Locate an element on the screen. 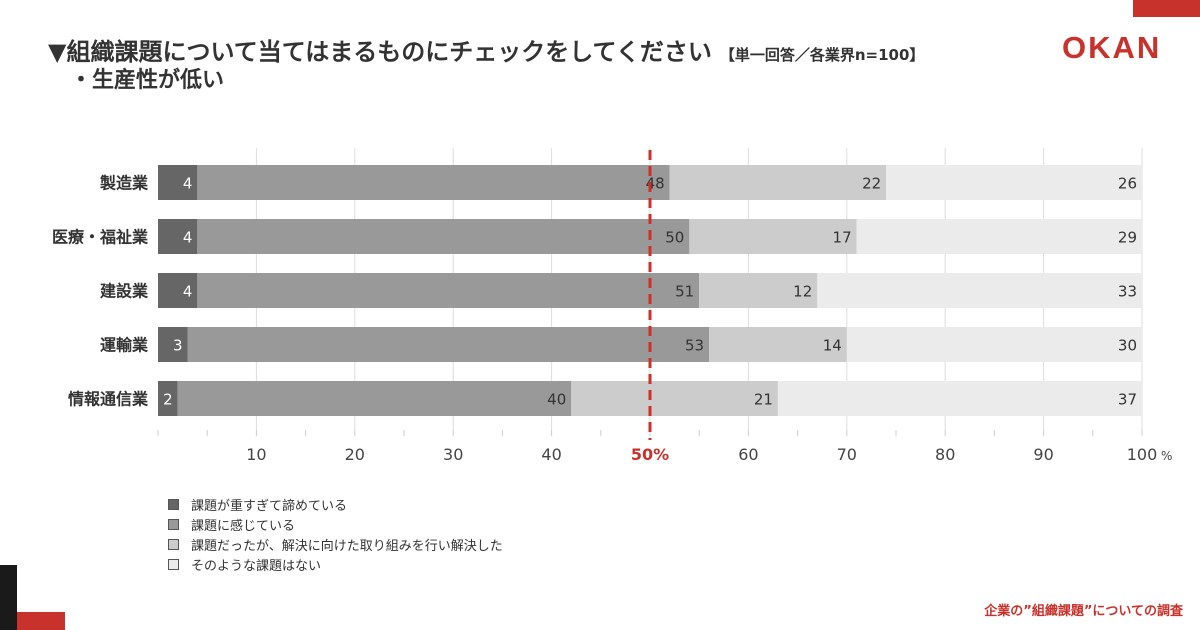 This screenshot has height=630, width=1200. category-label: 医療・福祉業 is located at coordinates (100, 237).